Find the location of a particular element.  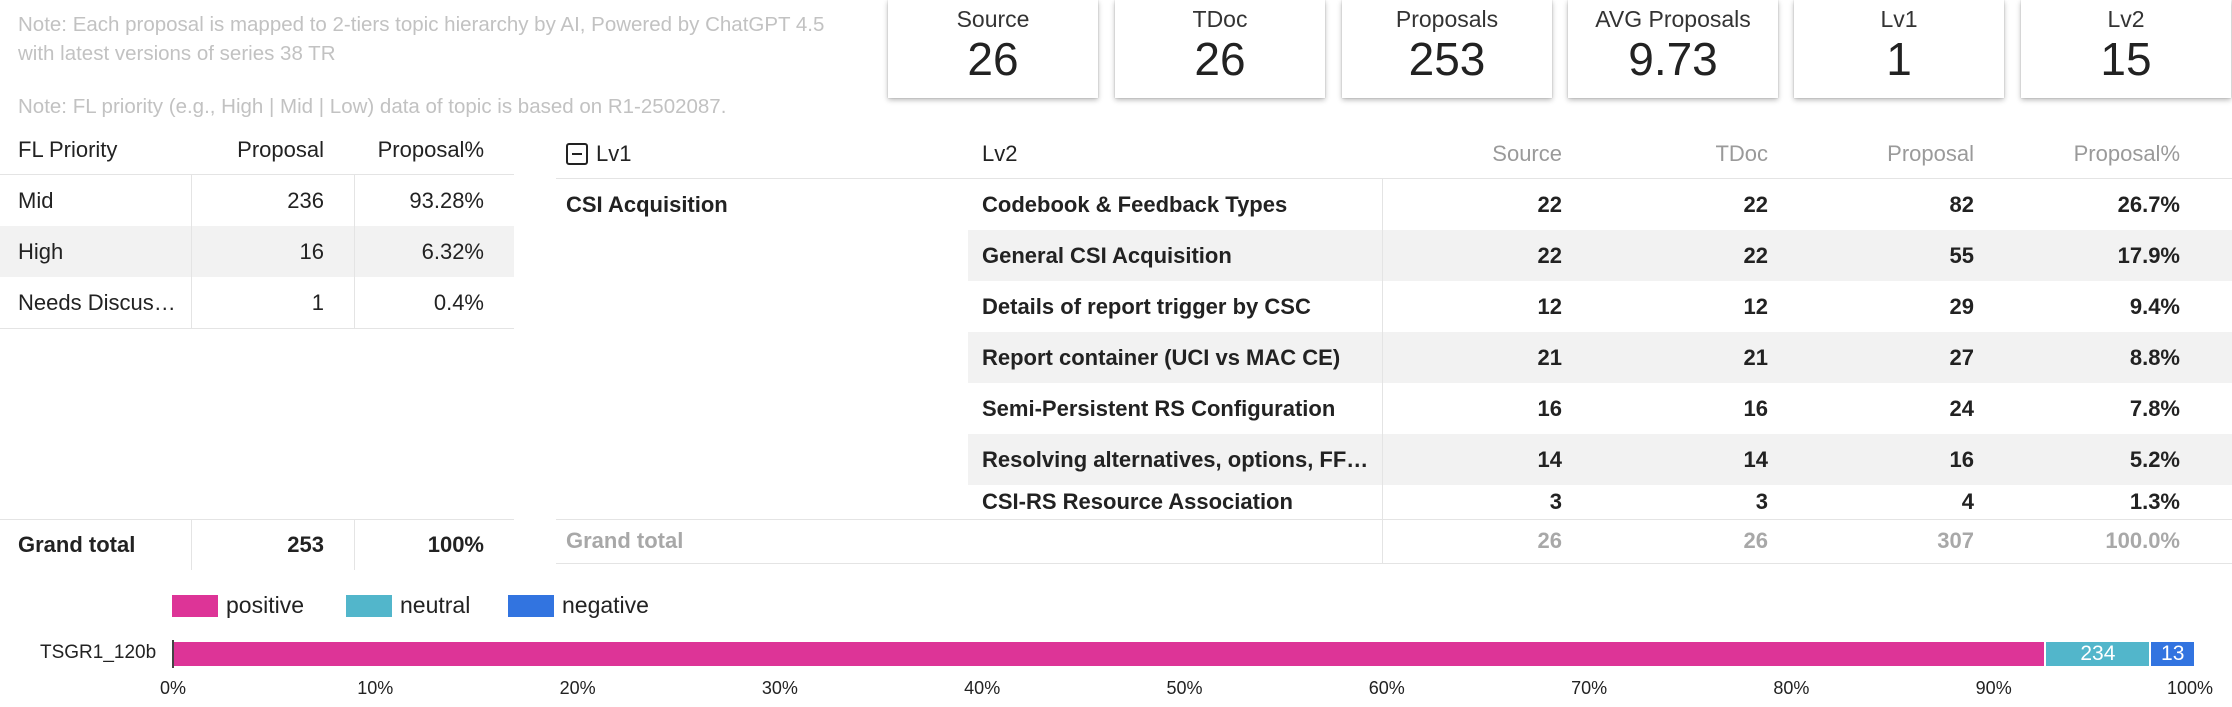

source-cell: 21 is located at coordinates (1549, 357).